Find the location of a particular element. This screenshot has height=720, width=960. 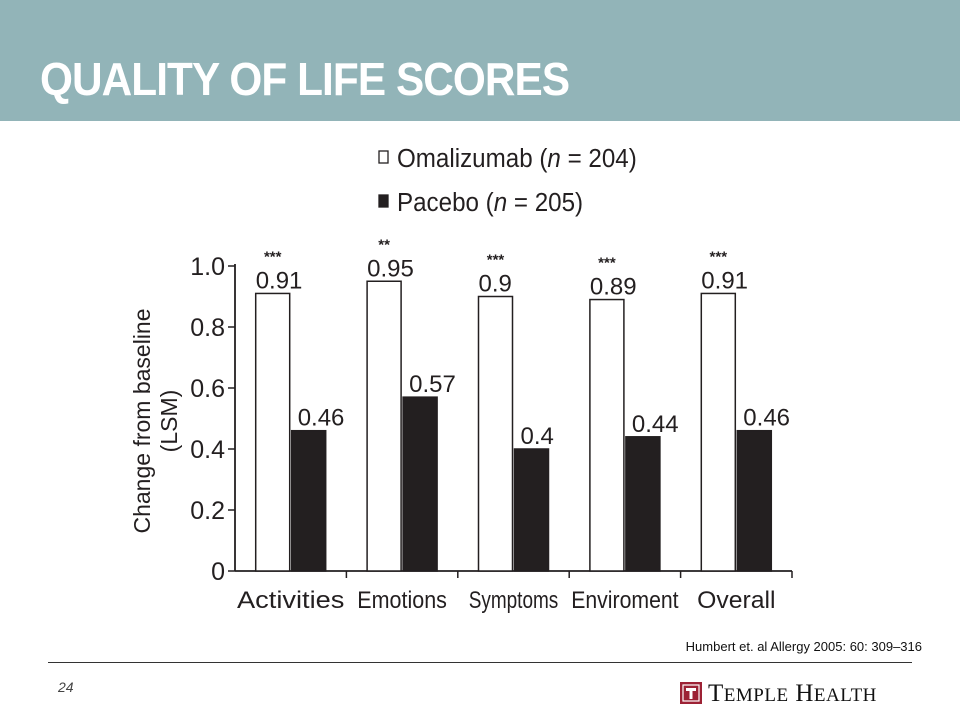

legend-label-2: Pacebo (n = 205) is located at coordinates (490, 202).